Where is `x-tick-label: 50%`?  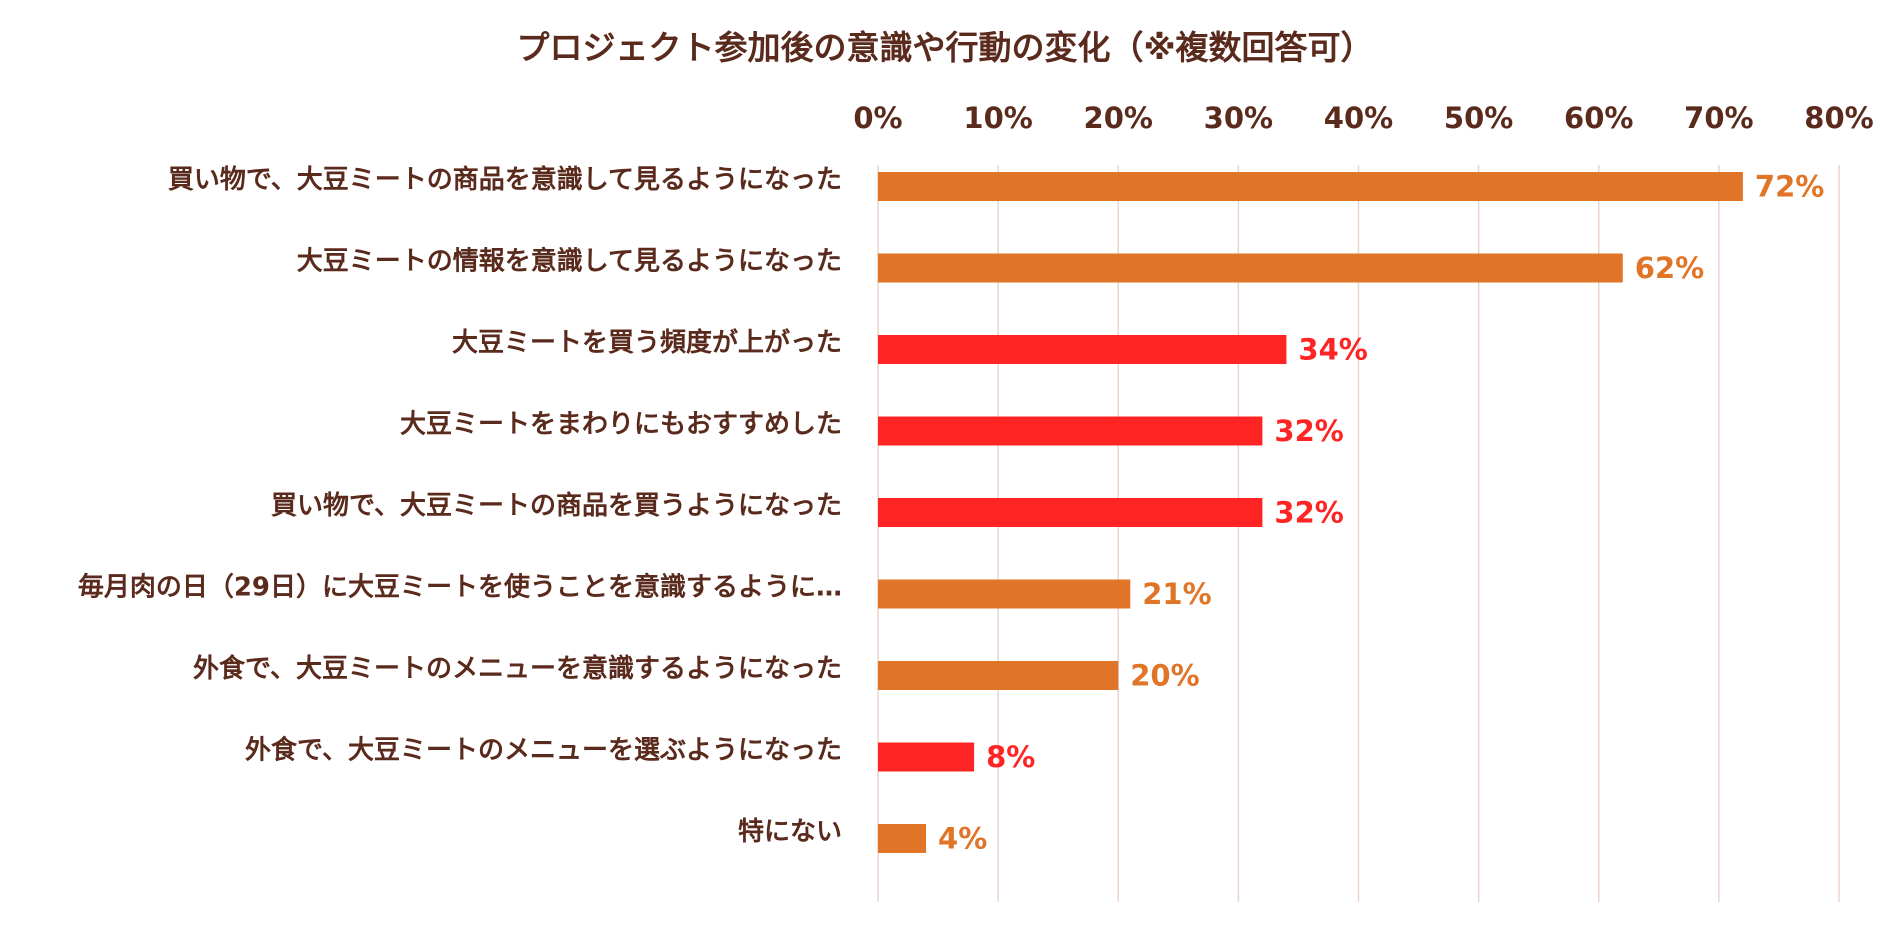
x-tick-label: 50% is located at coordinates (1478, 118).